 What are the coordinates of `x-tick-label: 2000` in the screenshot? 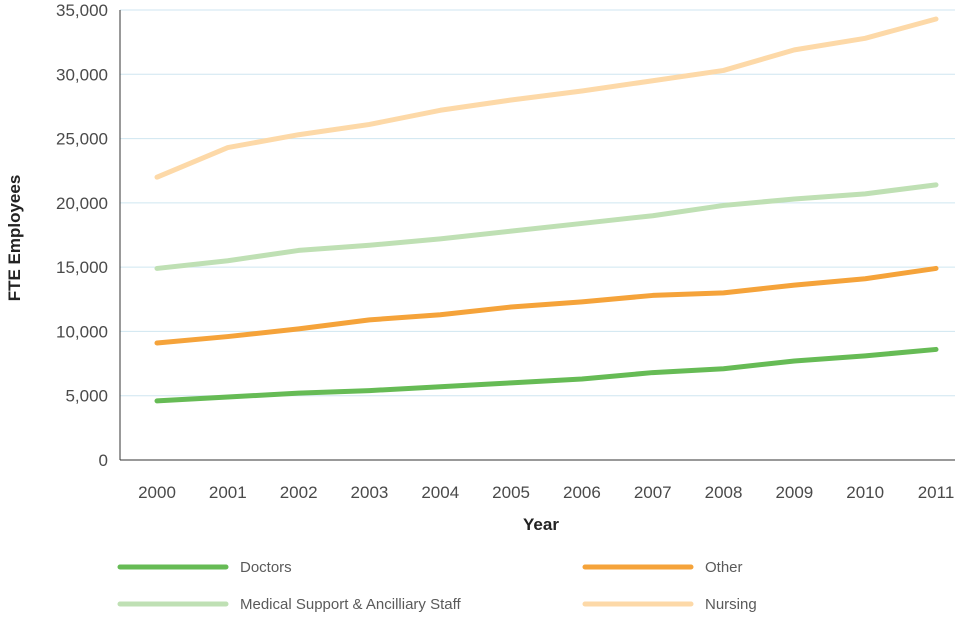 It's located at (157, 492).